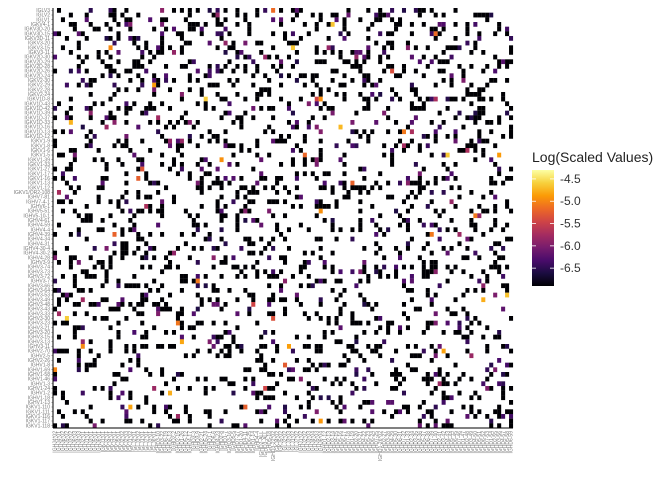 The height and width of the screenshot is (480, 672). I want to click on x-tick-label: IGHD2-8, so click(222, 441).